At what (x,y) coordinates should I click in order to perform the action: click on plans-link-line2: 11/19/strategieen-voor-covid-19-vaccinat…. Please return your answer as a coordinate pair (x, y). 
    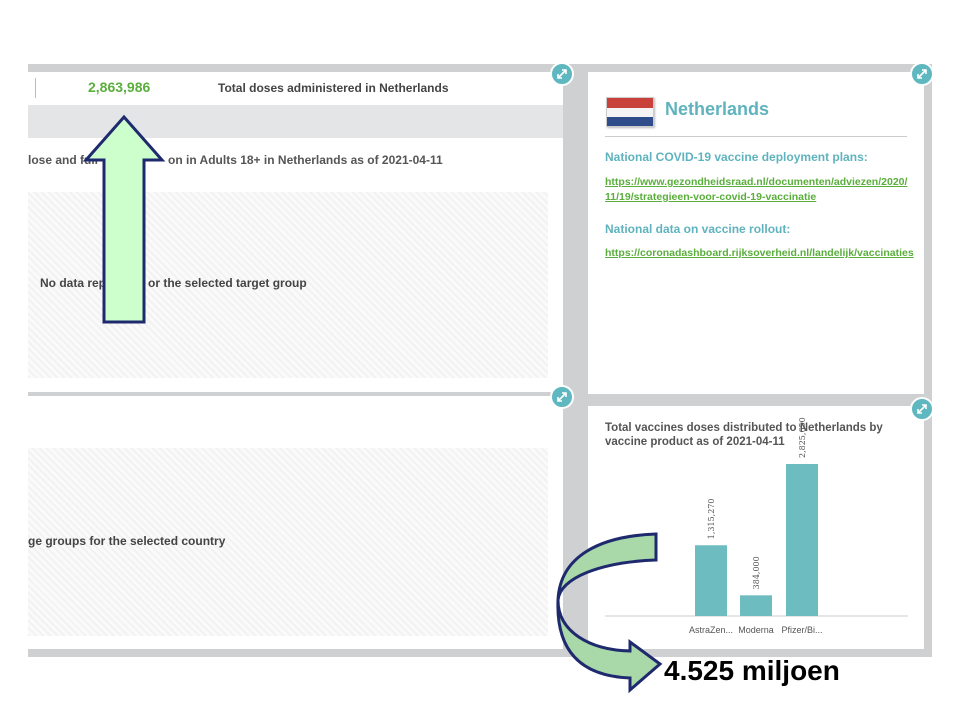
    Looking at the image, I should click on (711, 197).